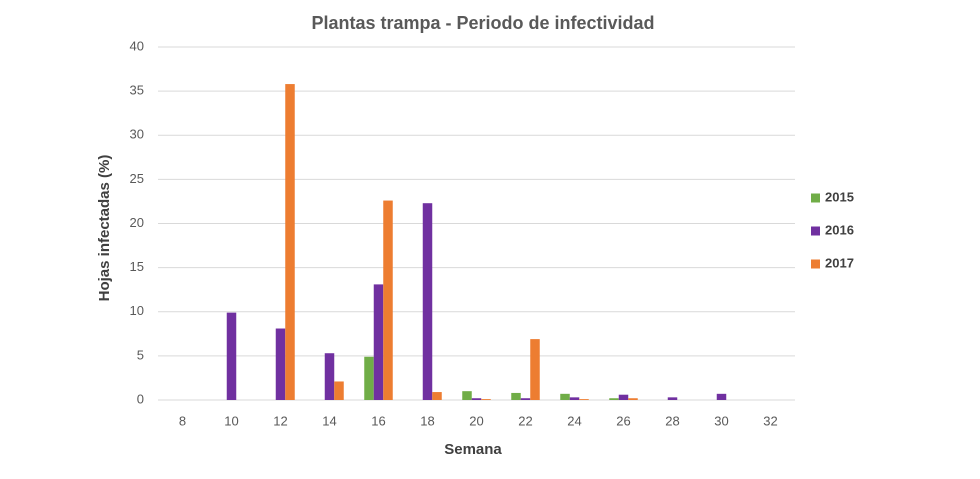 Image resolution: width=980 pixels, height=479 pixels. What do you see at coordinates (137, 90) in the screenshot?
I see `y-tick-label: 35` at bounding box center [137, 90].